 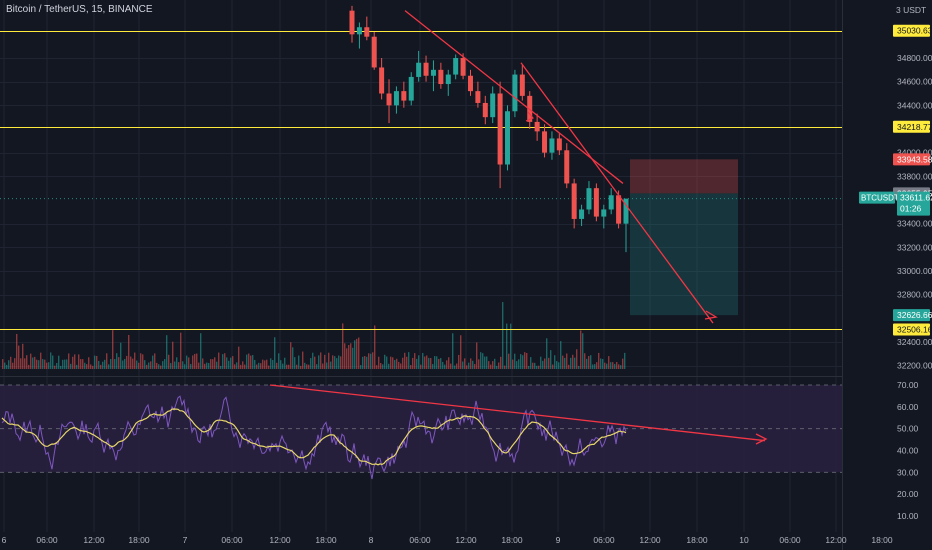 I want to click on short-position-tool, so click(x=684, y=237).